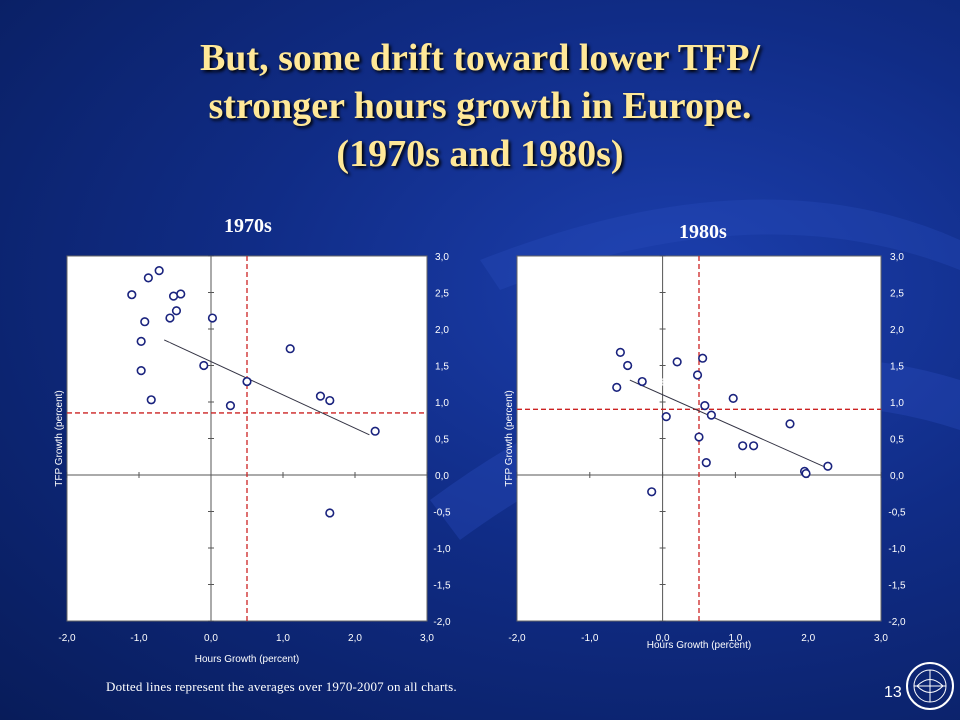  Describe the element at coordinates (131, 274) in the screenshot. I see `chart-1970s-point-label-ita: ITA` at that location.